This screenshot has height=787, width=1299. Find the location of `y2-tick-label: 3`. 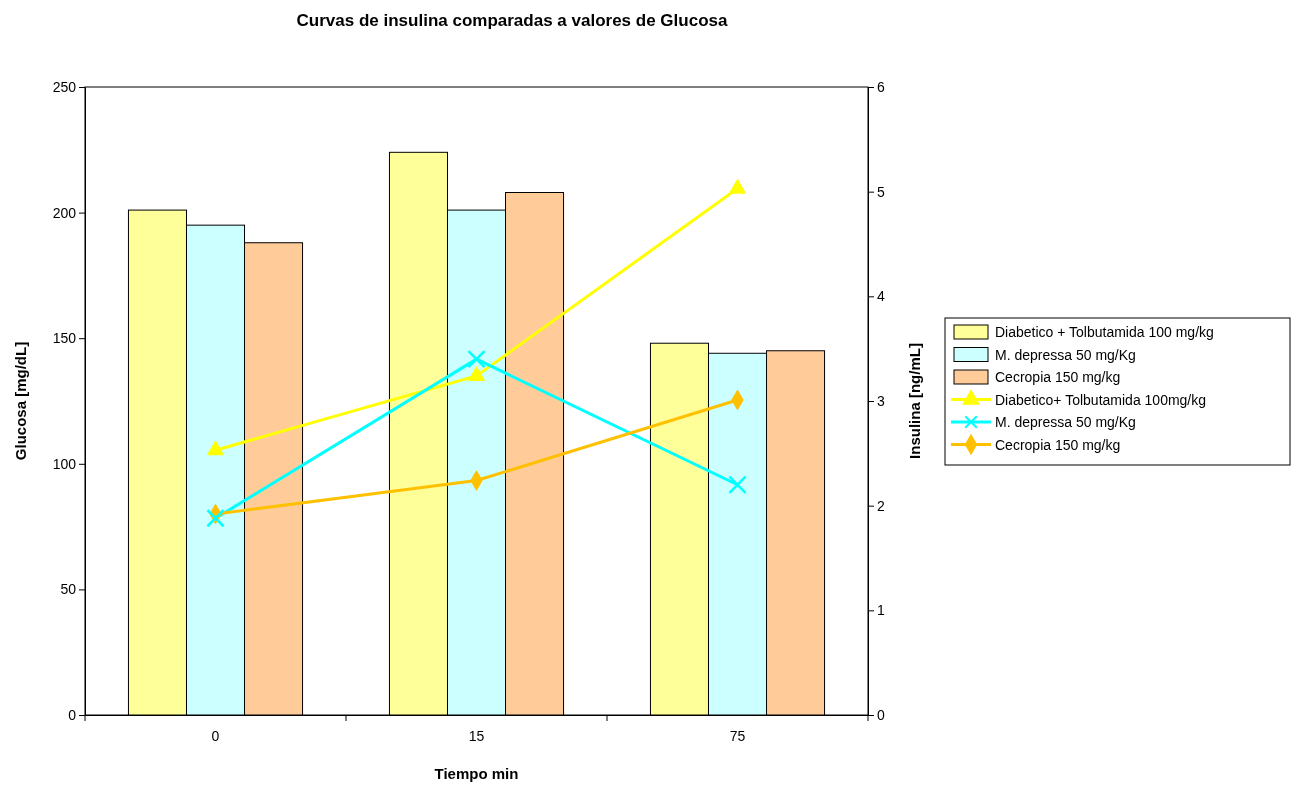

y2-tick-label: 3 is located at coordinates (881, 400).